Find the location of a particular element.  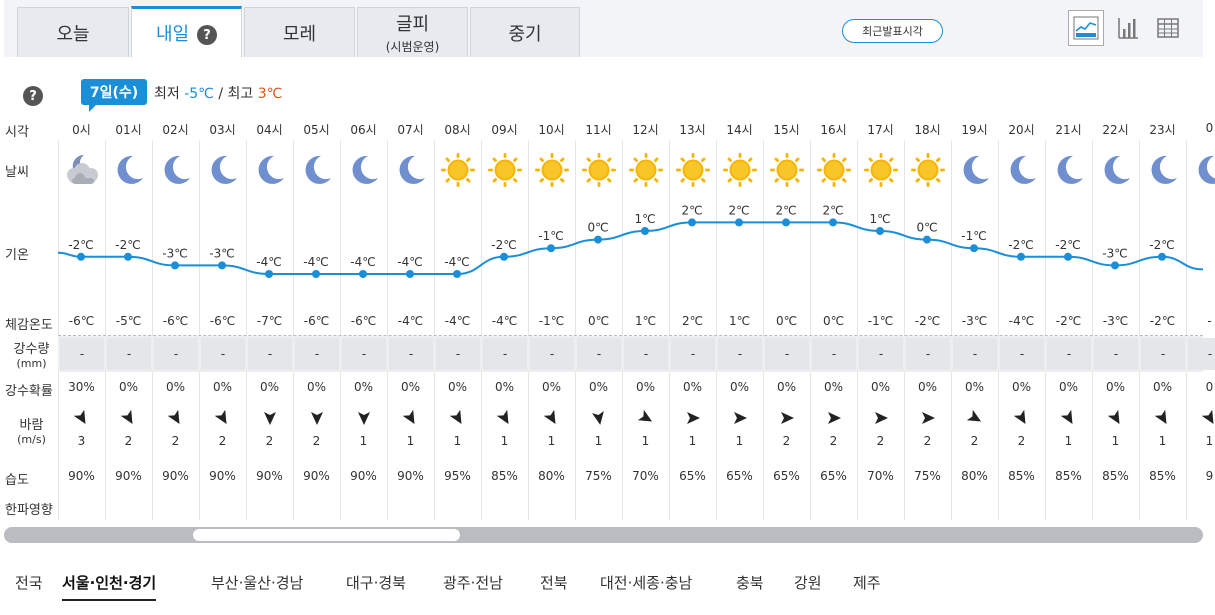

row-label-temp: 기온 is located at coordinates (17, 255).